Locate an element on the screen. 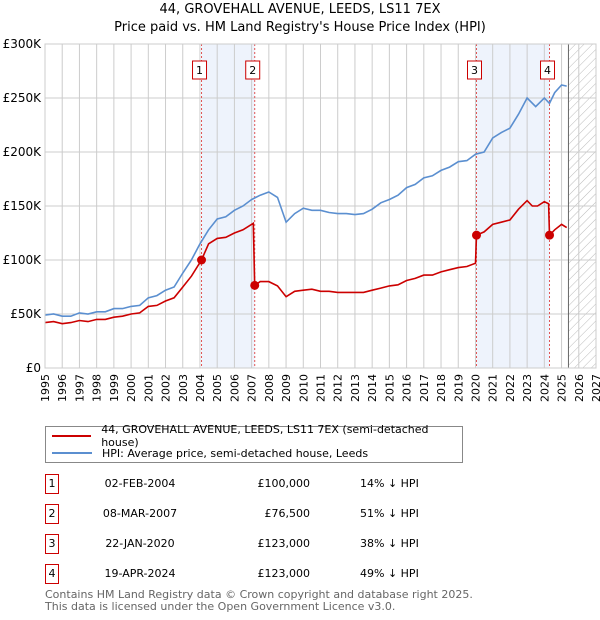 Image resolution: width=600 pixels, height=620 pixels. y-tick-label: £300K is located at coordinates (23, 44).